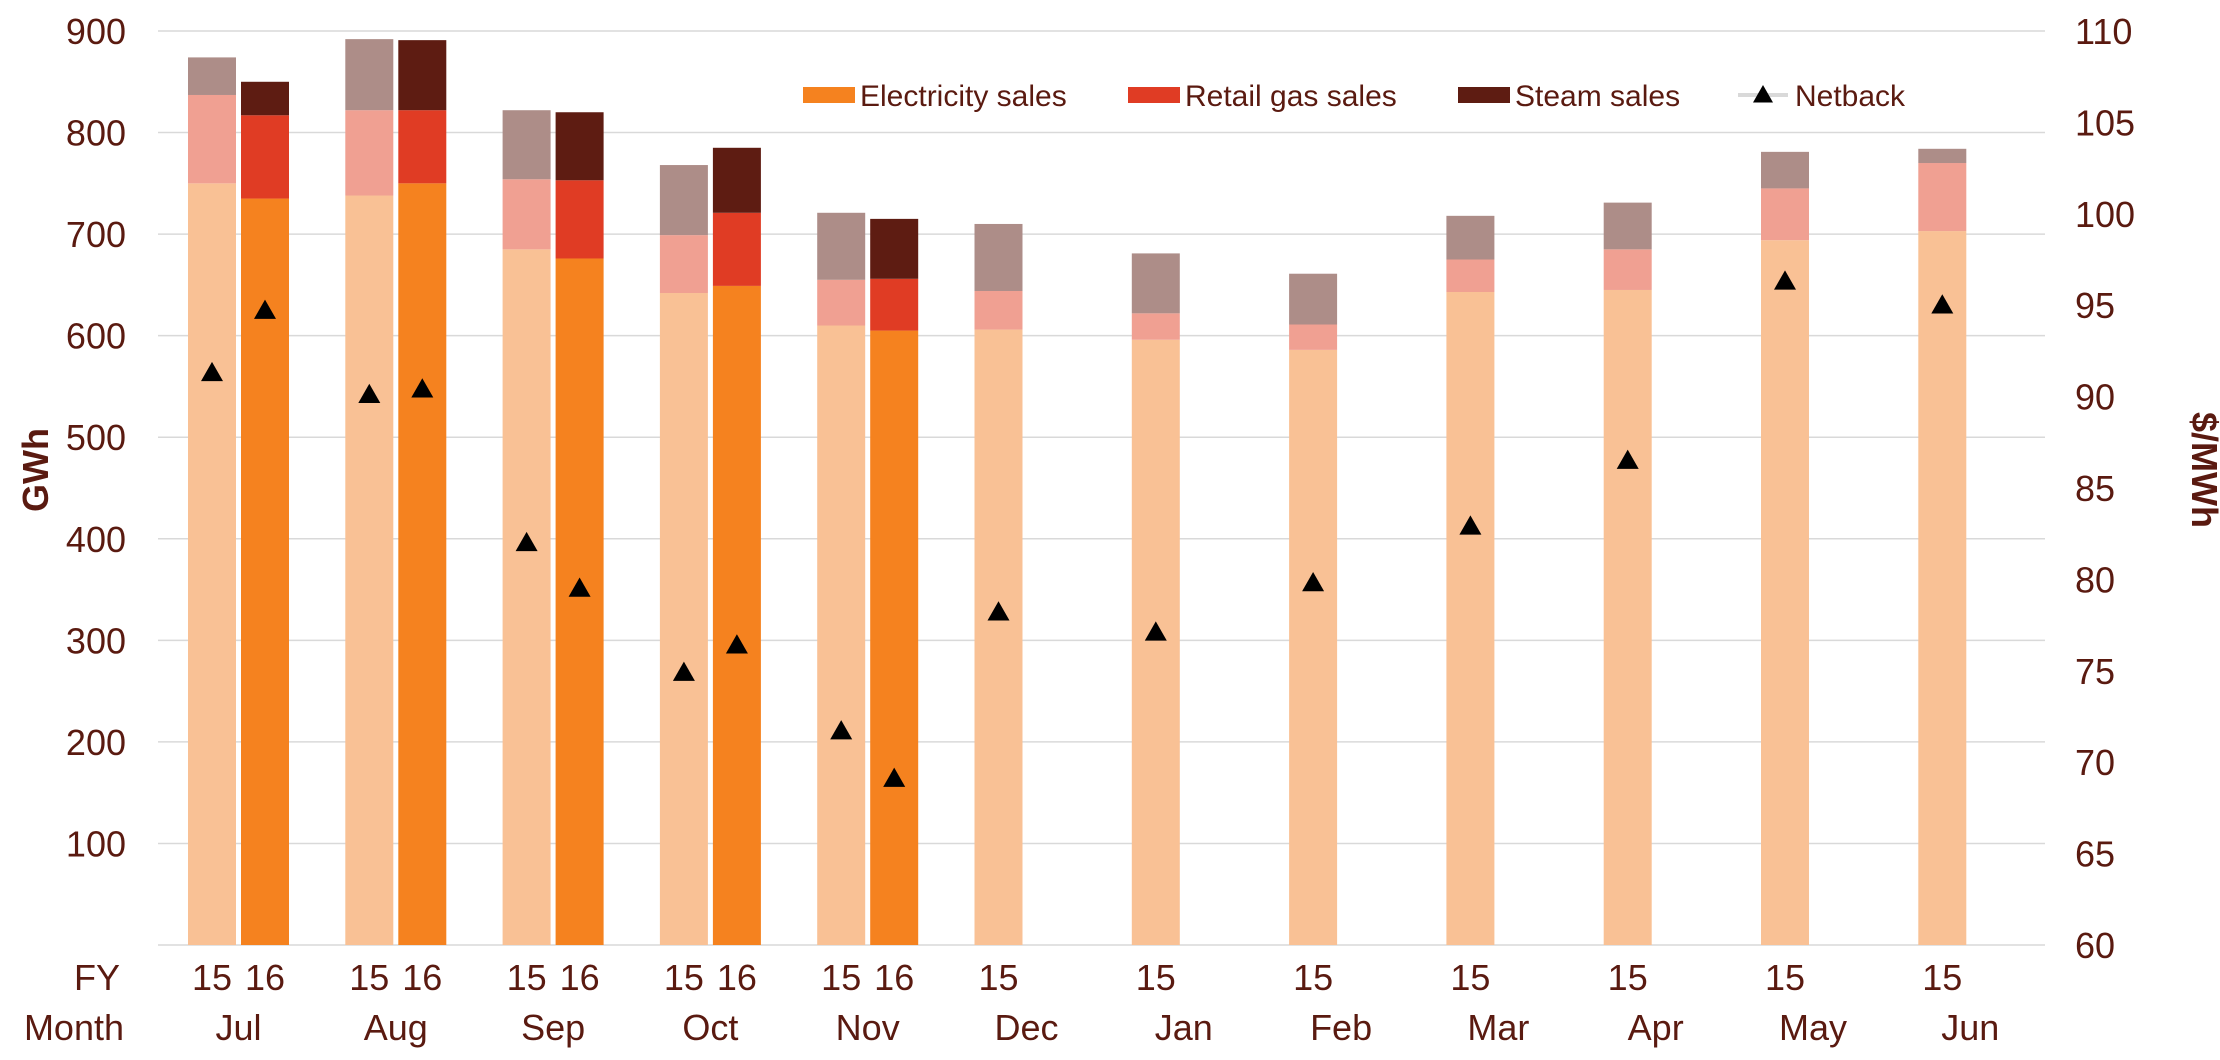 The height and width of the screenshot is (1060, 2220). Describe the element at coordinates (1026, 1027) in the screenshot. I see `month-label: Dec` at that location.